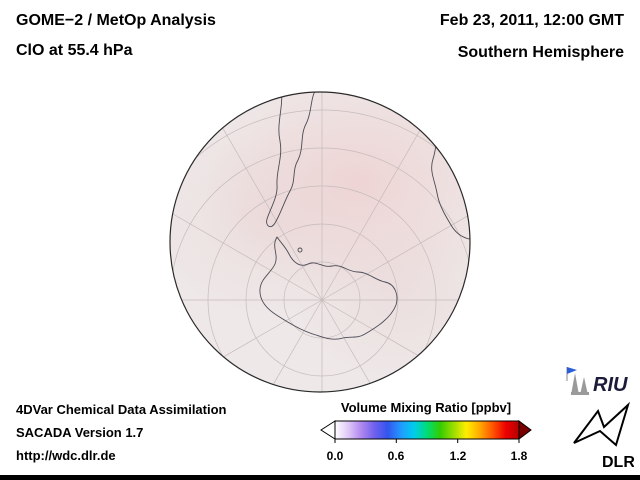 This screenshot has width=640, height=480. I want to click on tick-label-3: 1.8, so click(519, 456).